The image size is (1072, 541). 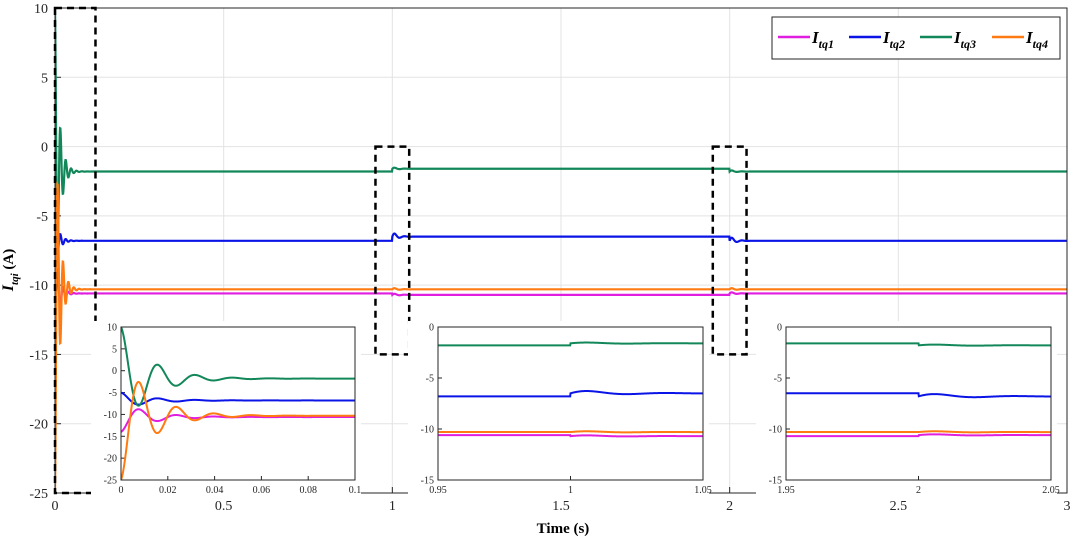 I want to click on y-tick-label: -5, so click(x=42, y=217).